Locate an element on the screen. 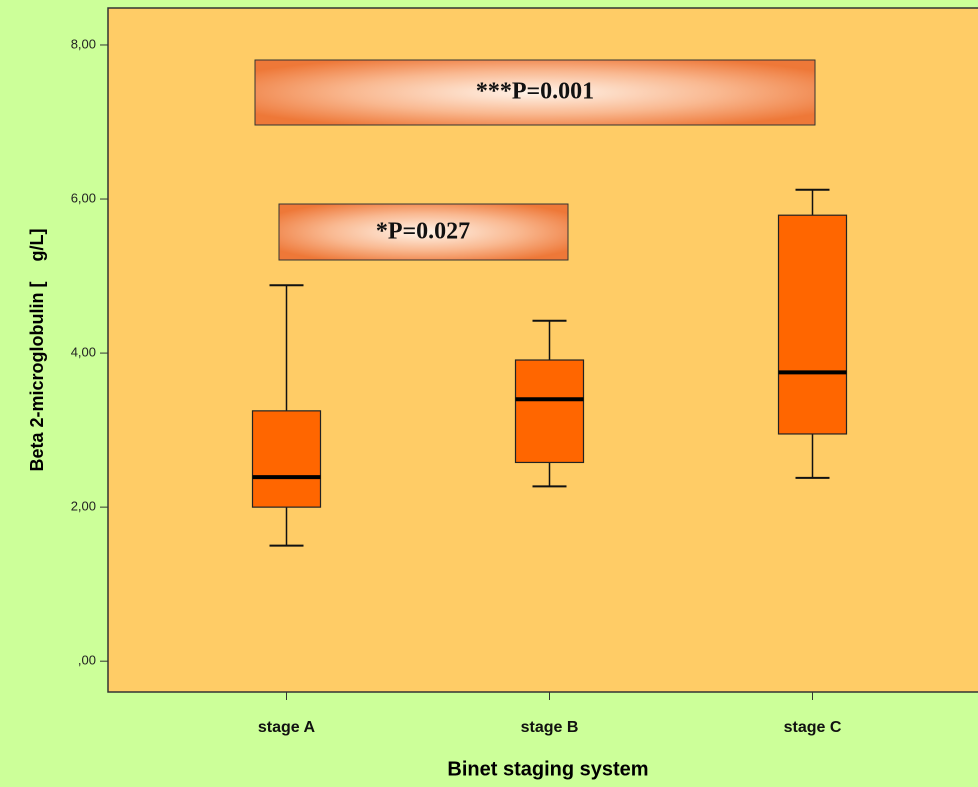  y-tick-label: 6,00 is located at coordinates (83, 197).